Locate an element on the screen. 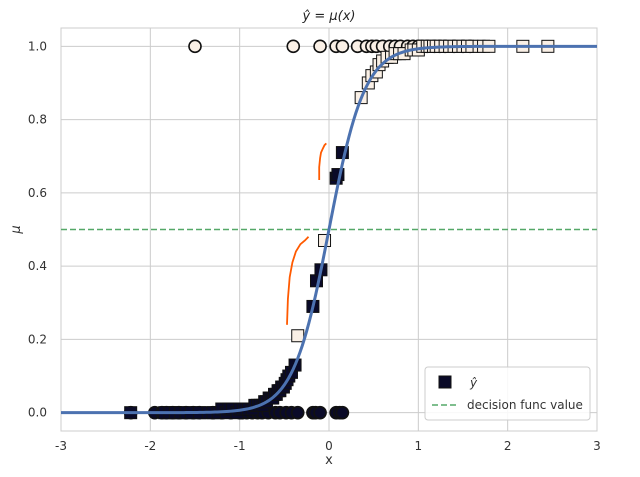 The image size is (640, 477). y-tick-label: 0.4 is located at coordinates (37, 266).